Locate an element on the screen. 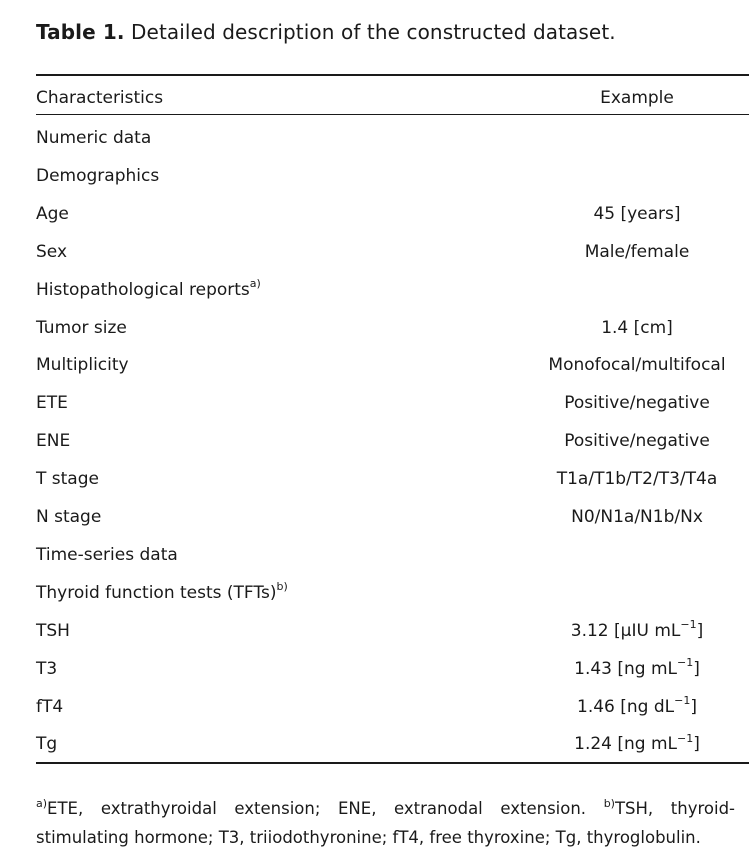  row-characteristic-text: Tg is located at coordinates (47, 744).